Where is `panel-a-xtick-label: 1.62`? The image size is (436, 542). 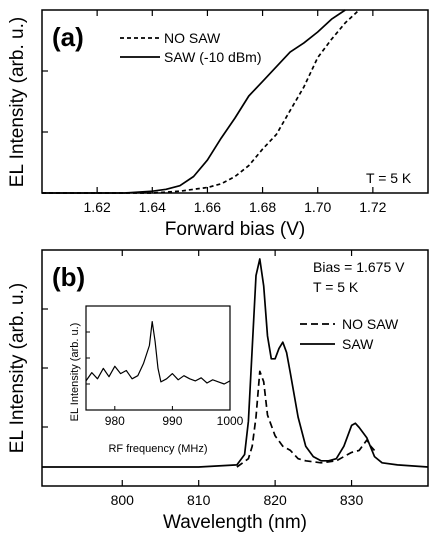
panel-a-xtick-label: 1.62 is located at coordinates (97, 207).